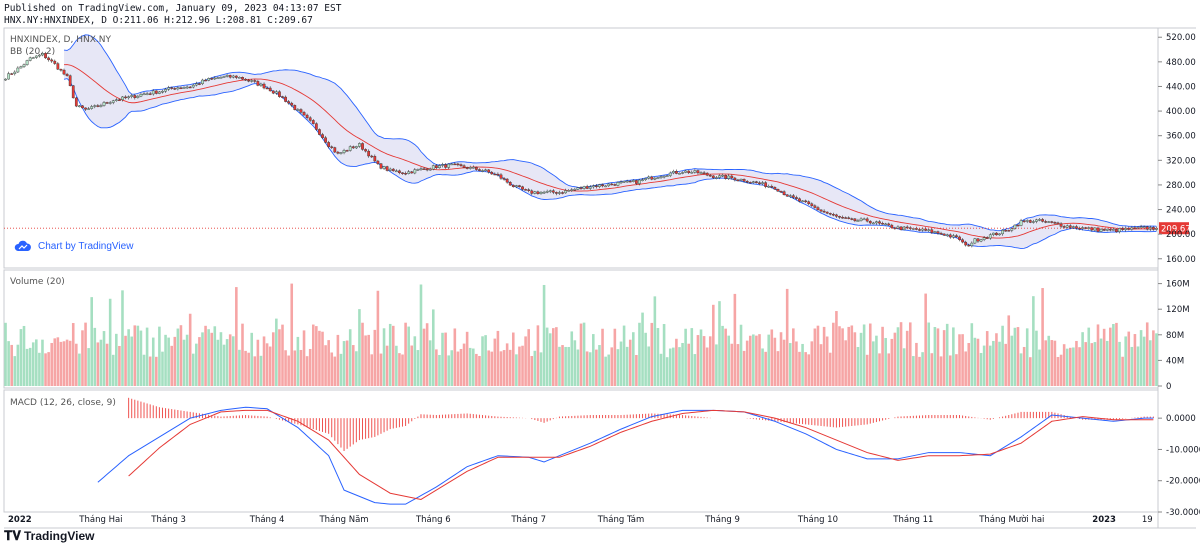  I want to click on time-axis-label: 19, so click(1147, 520).